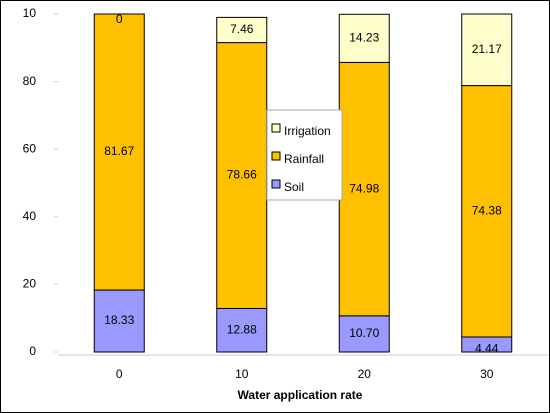 The width and height of the screenshot is (550, 413). I want to click on x-tick-label: 20, so click(365, 374).